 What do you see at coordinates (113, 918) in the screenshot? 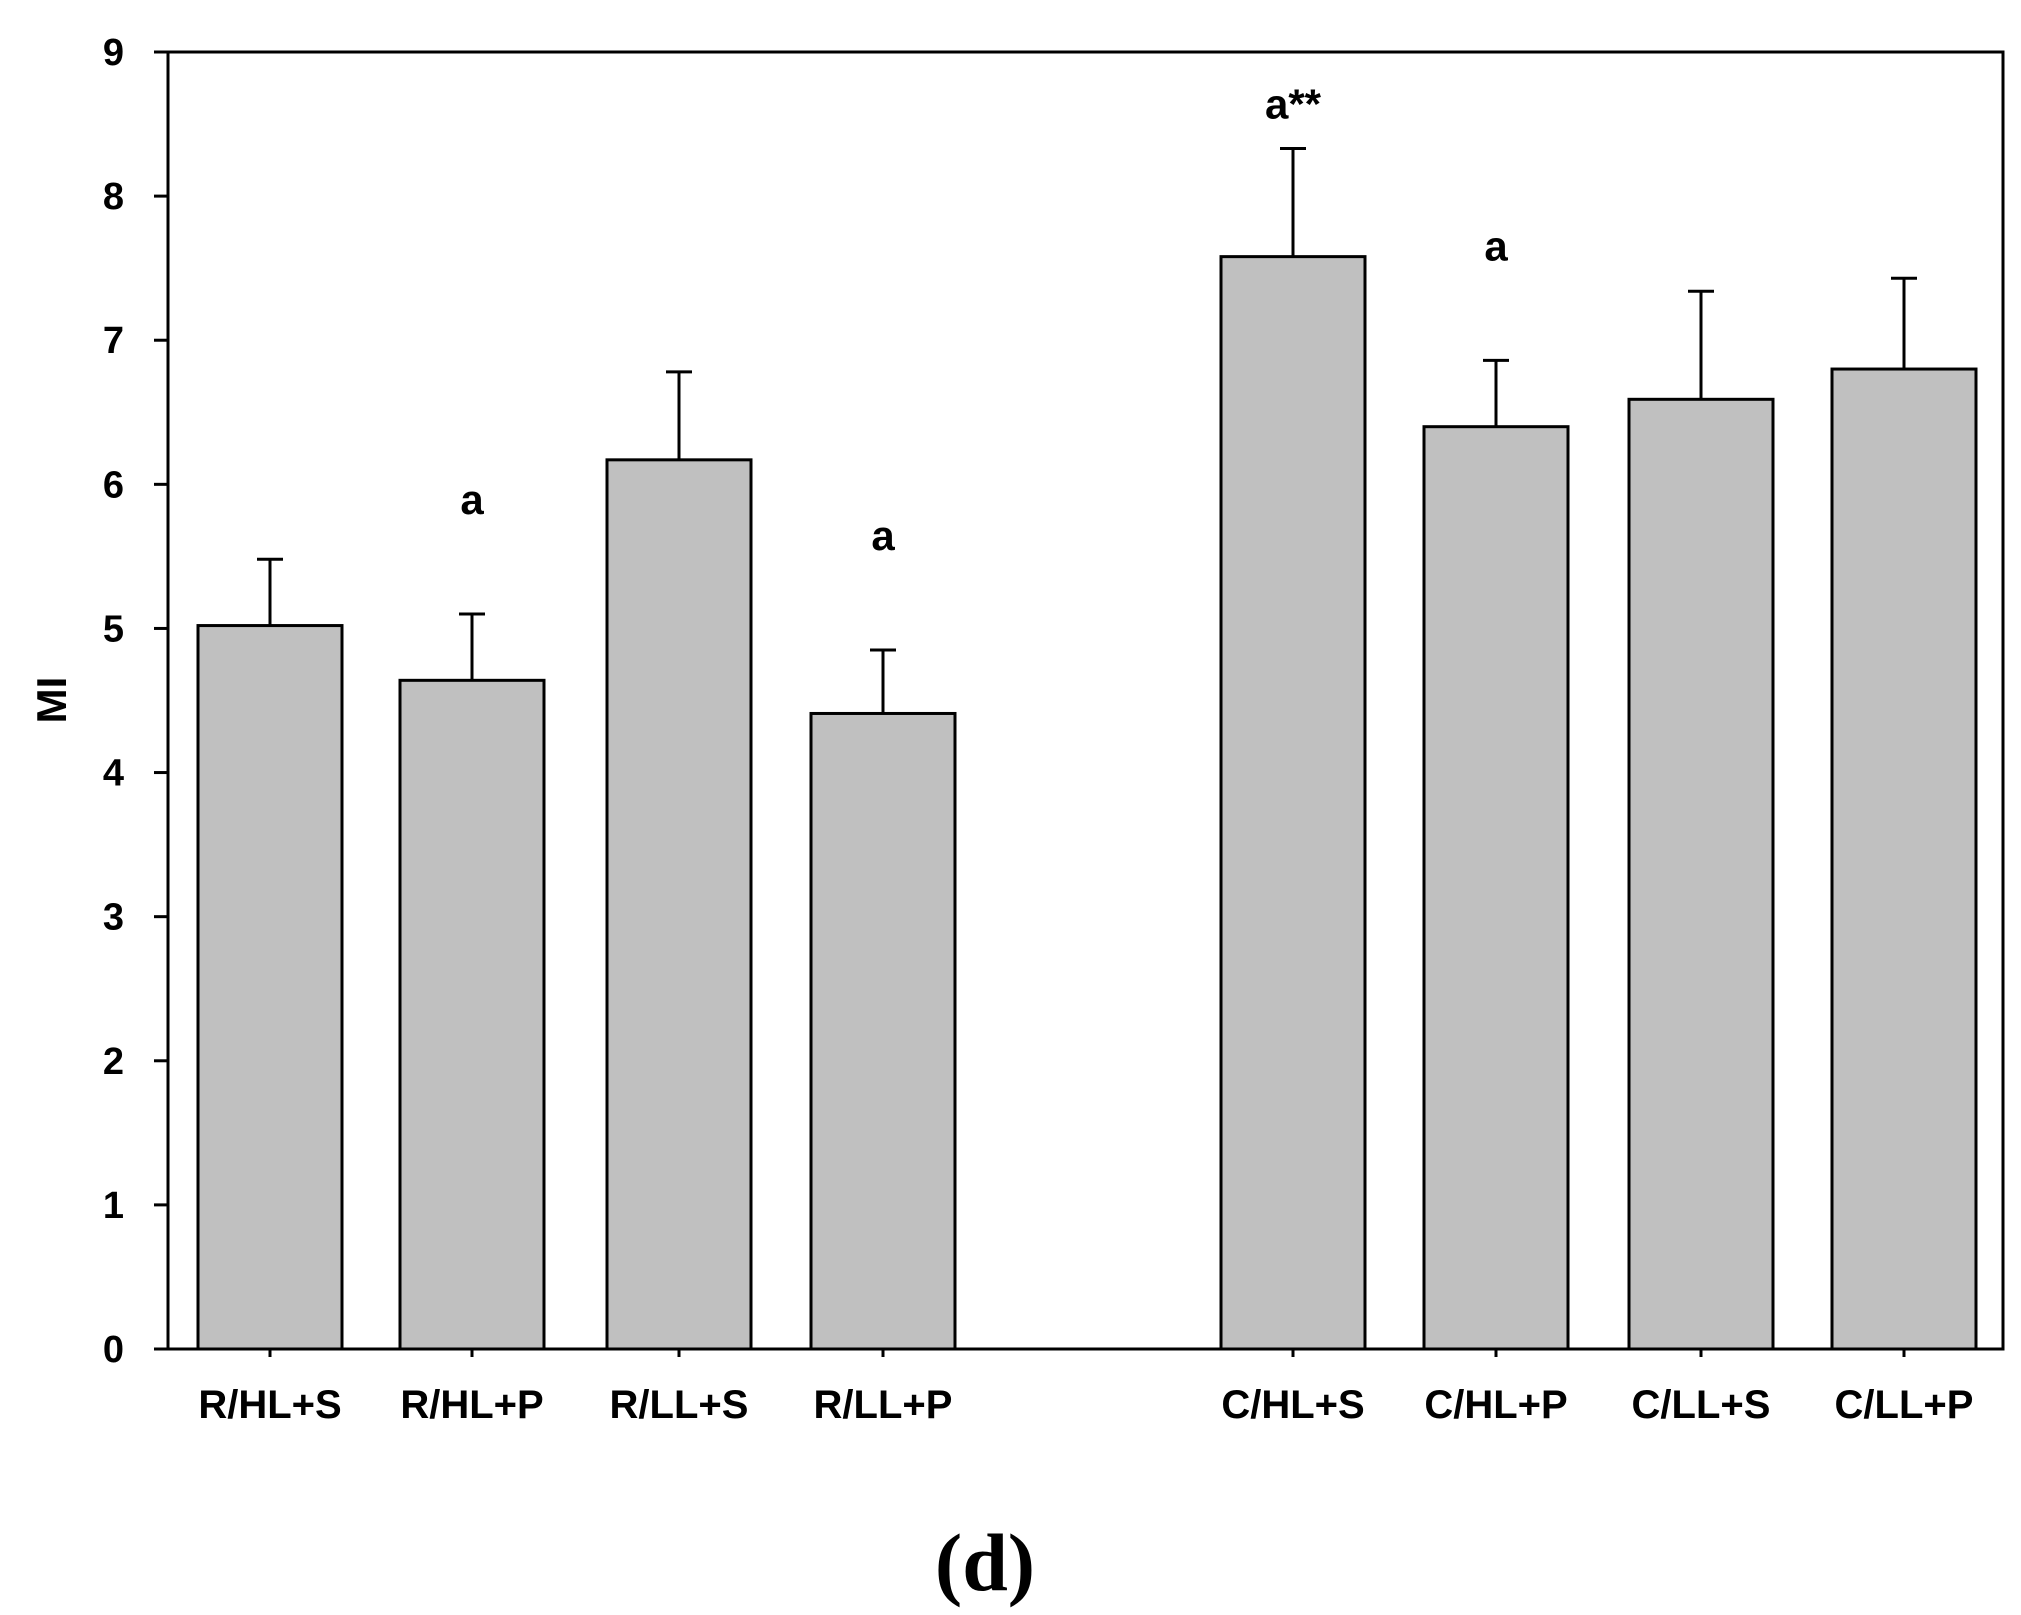
I see `y-tick-label: 3` at bounding box center [113, 918].